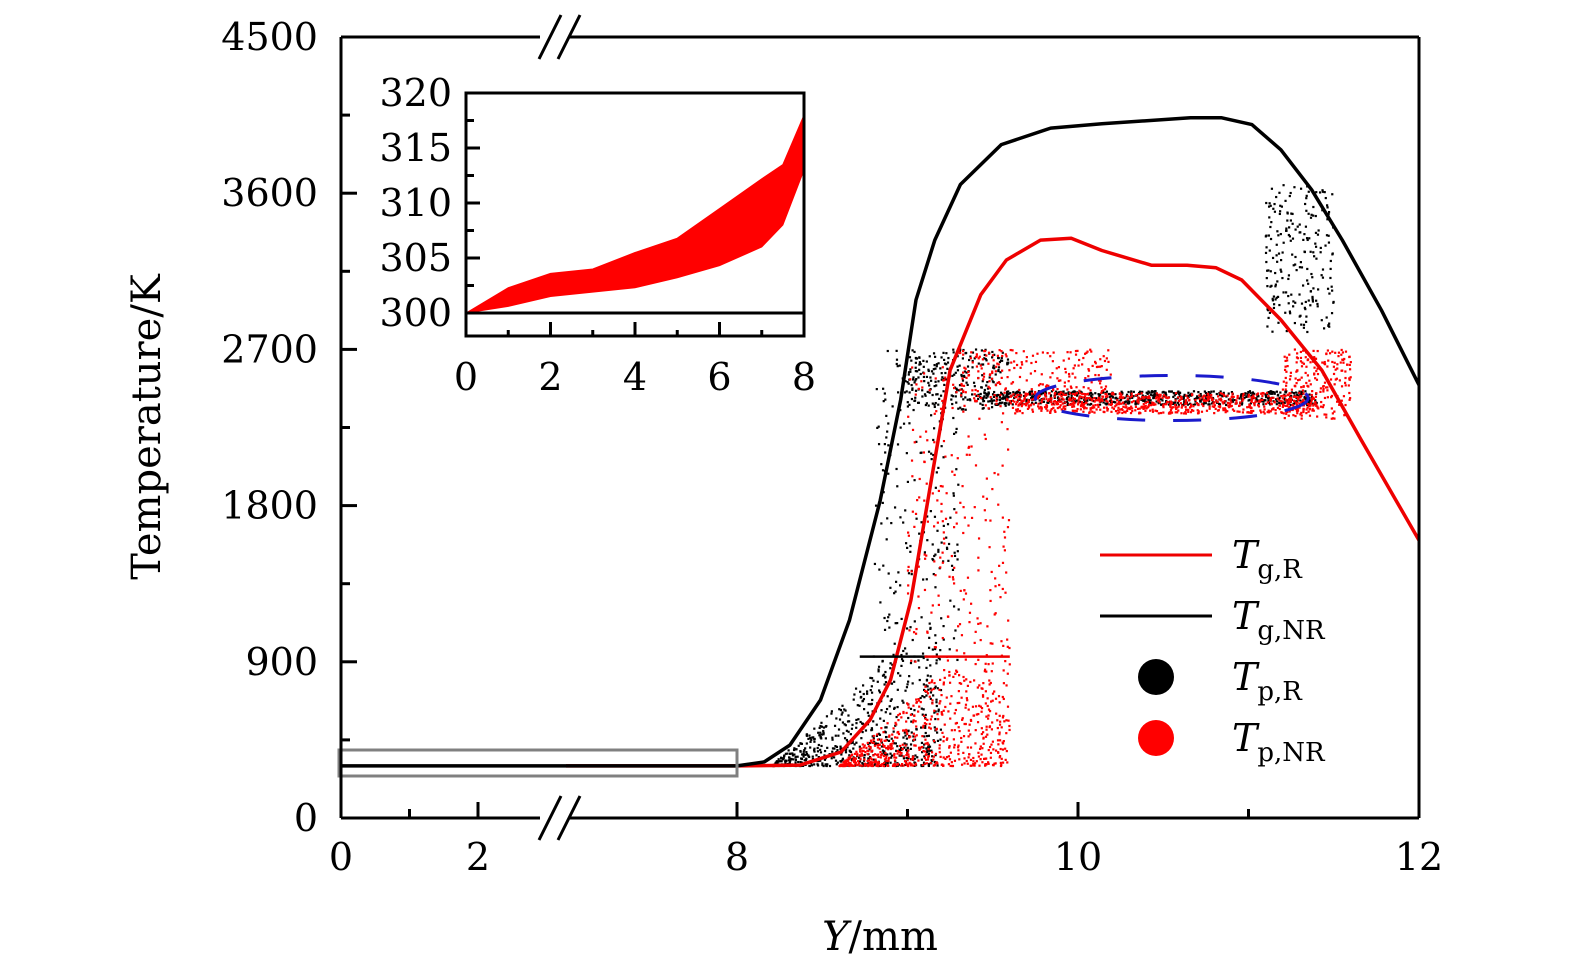 Image resolution: width=1575 pixels, height=978 pixels. I want to click on legend-label-main: T, so click(1246, 616).